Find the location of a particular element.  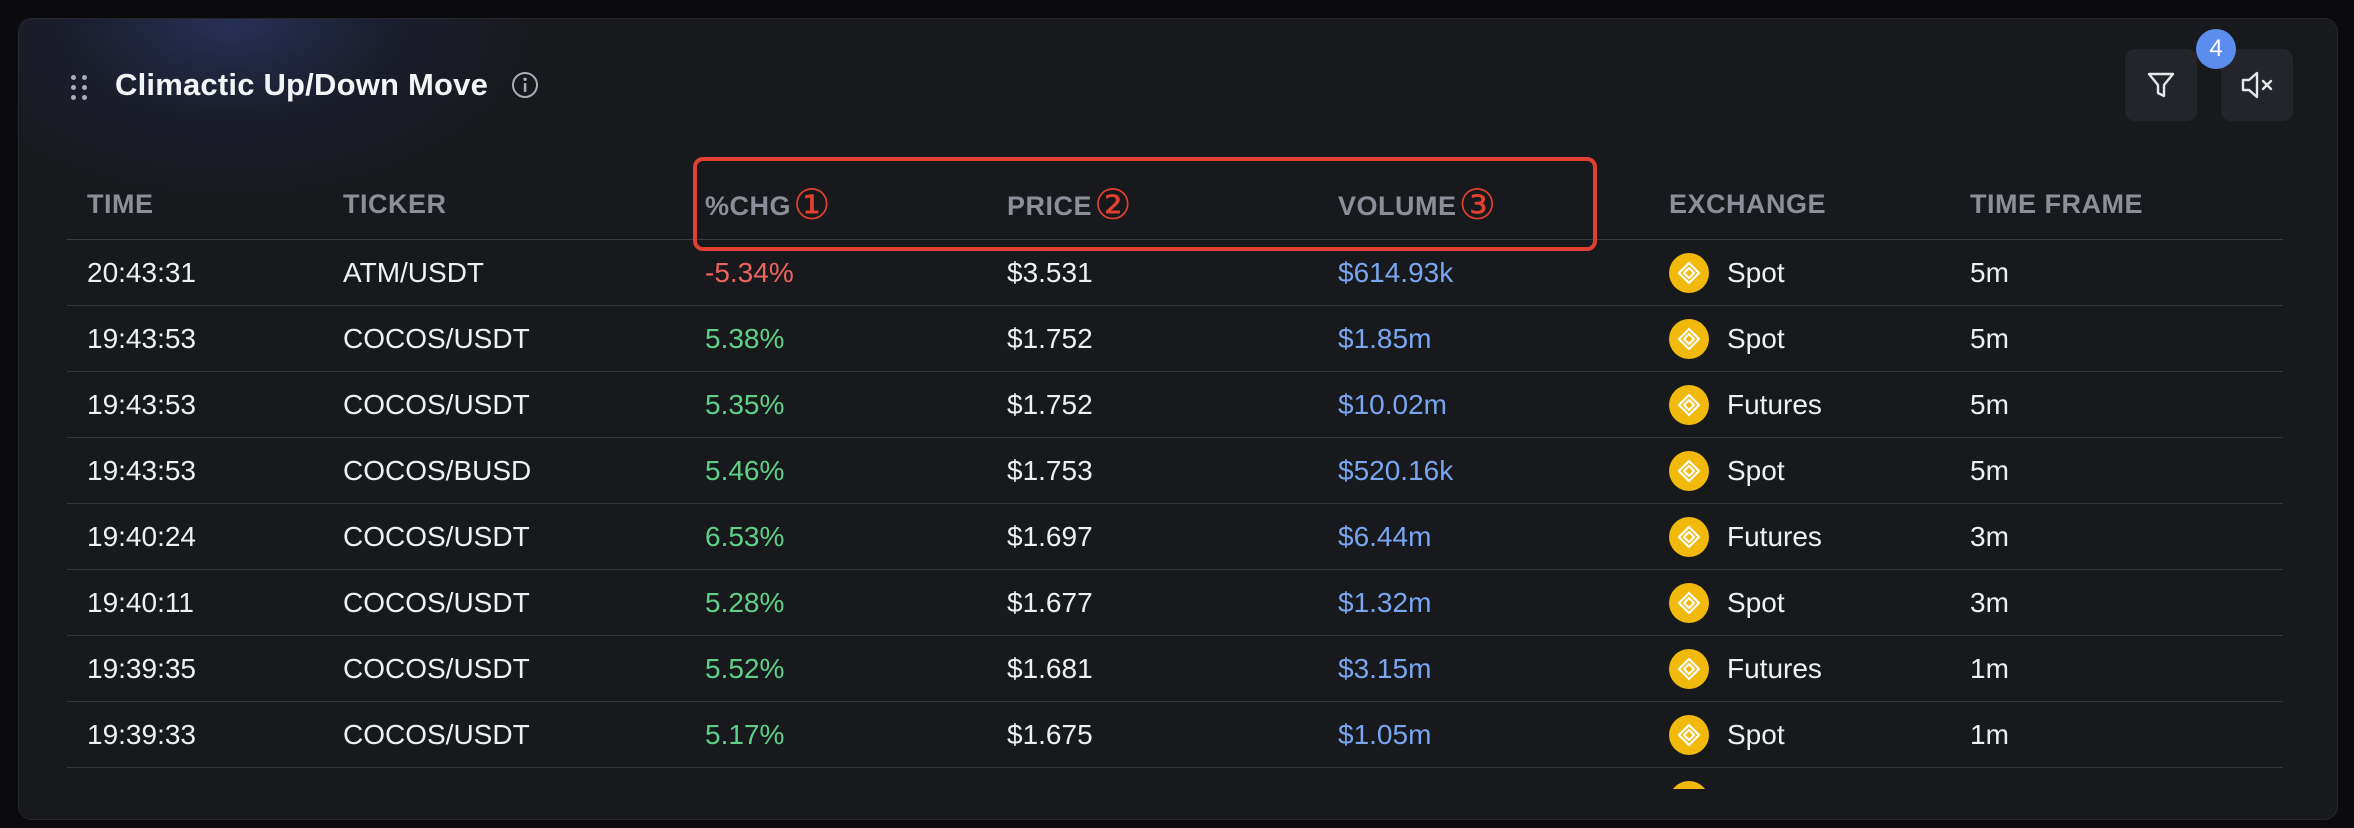

cell-chg: 5.35% is located at coordinates (836, 404).